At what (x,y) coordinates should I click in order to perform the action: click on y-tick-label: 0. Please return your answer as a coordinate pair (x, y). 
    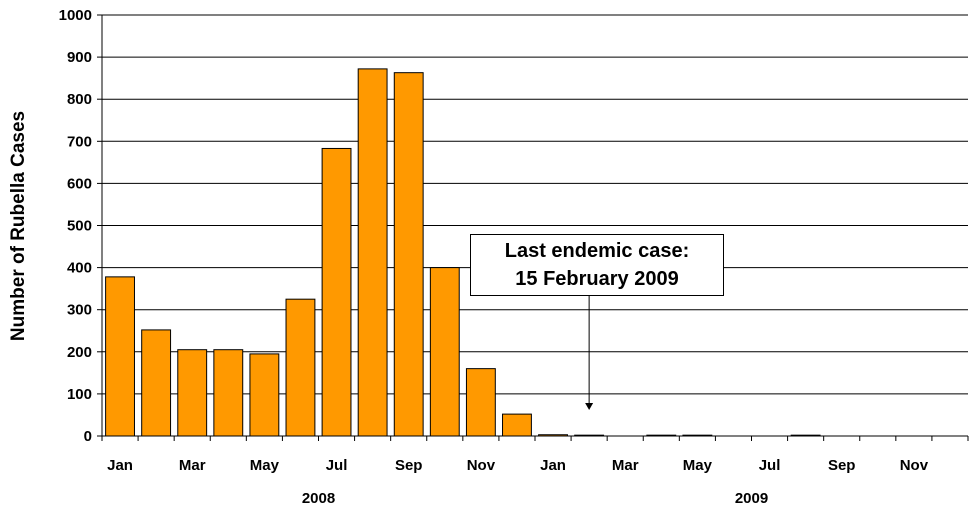
    Looking at the image, I should click on (88, 436).